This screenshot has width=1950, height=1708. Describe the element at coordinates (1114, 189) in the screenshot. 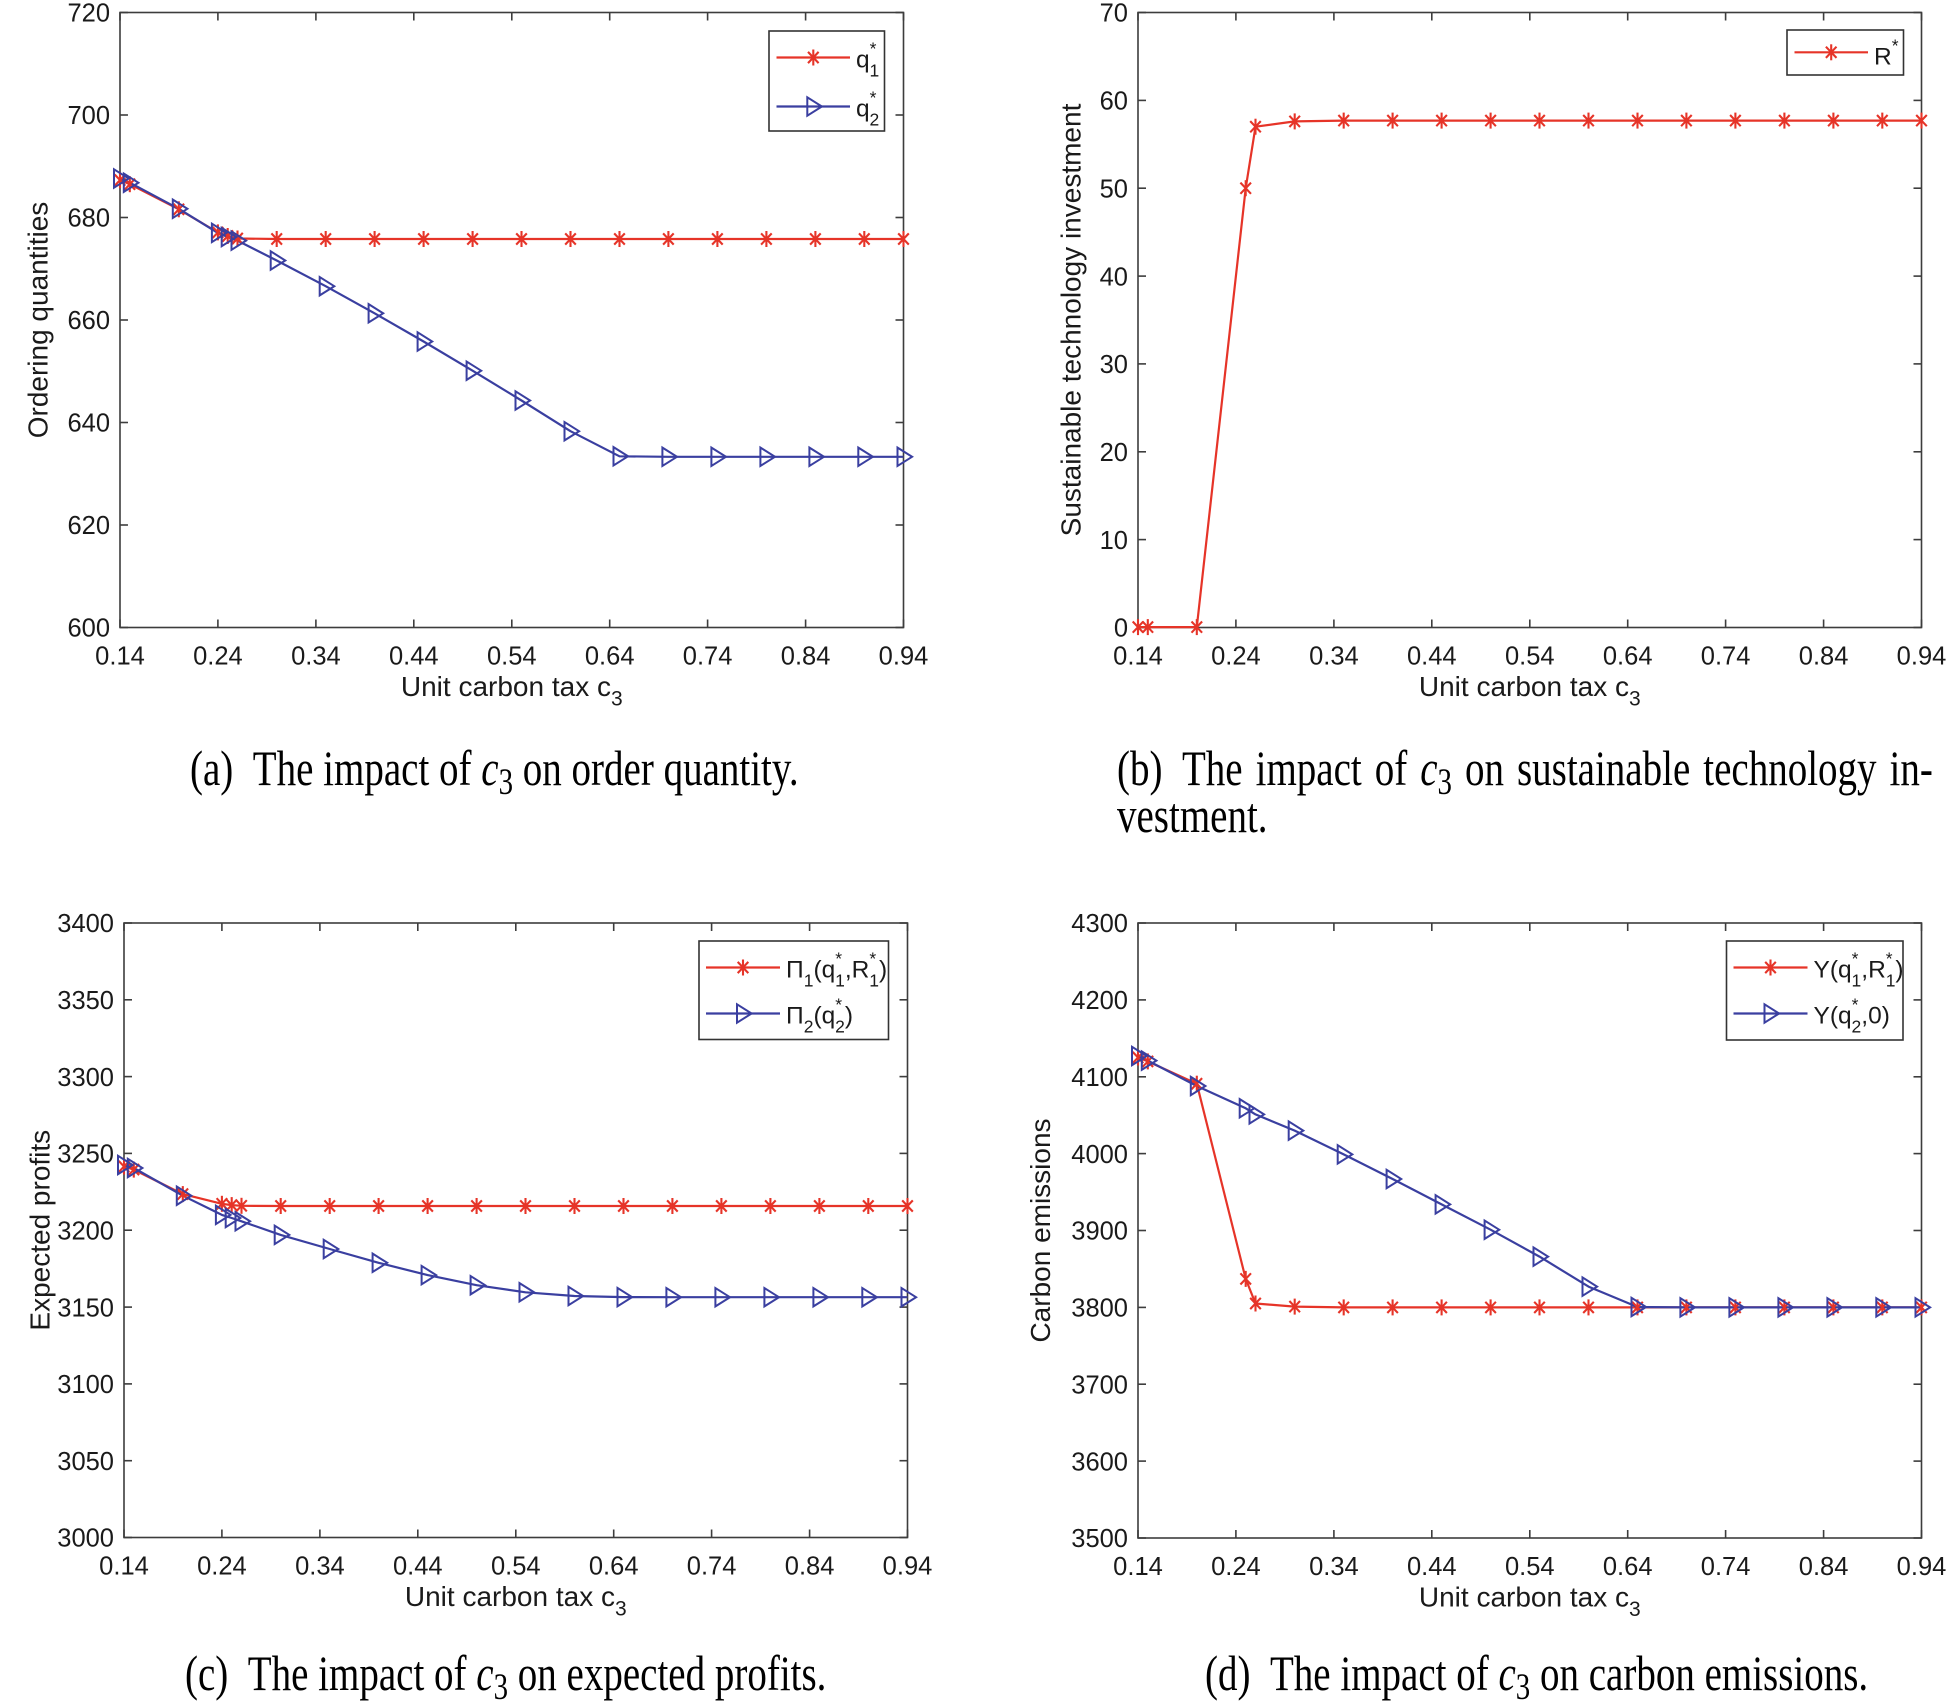

I see `svg-text: 50` at that location.